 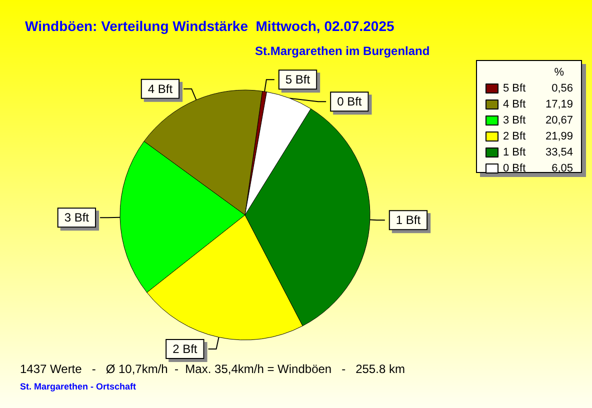 I want to click on legend-title: %, so click(x=559, y=72).